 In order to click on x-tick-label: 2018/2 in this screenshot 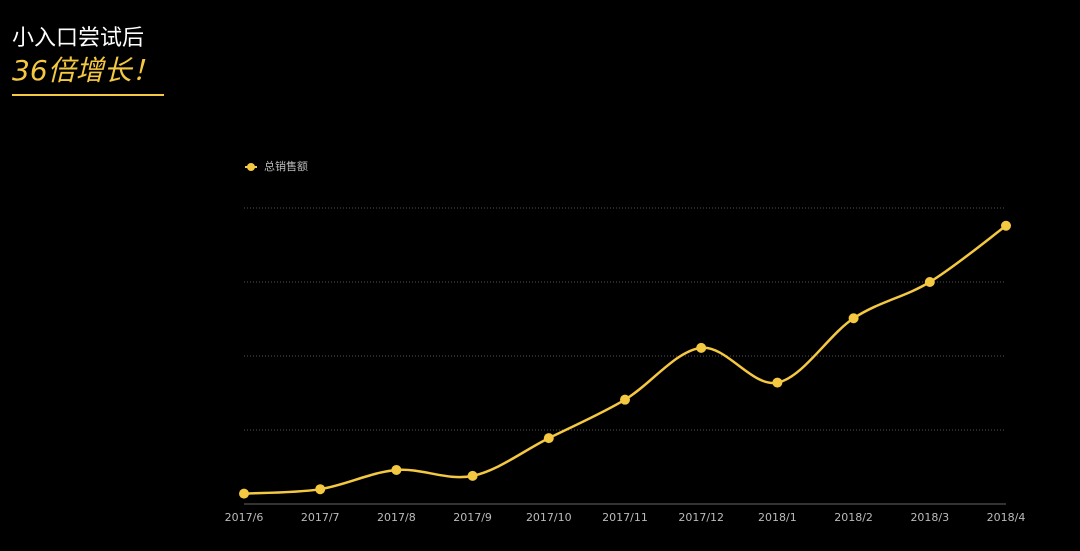, I will do `click(853, 517)`.